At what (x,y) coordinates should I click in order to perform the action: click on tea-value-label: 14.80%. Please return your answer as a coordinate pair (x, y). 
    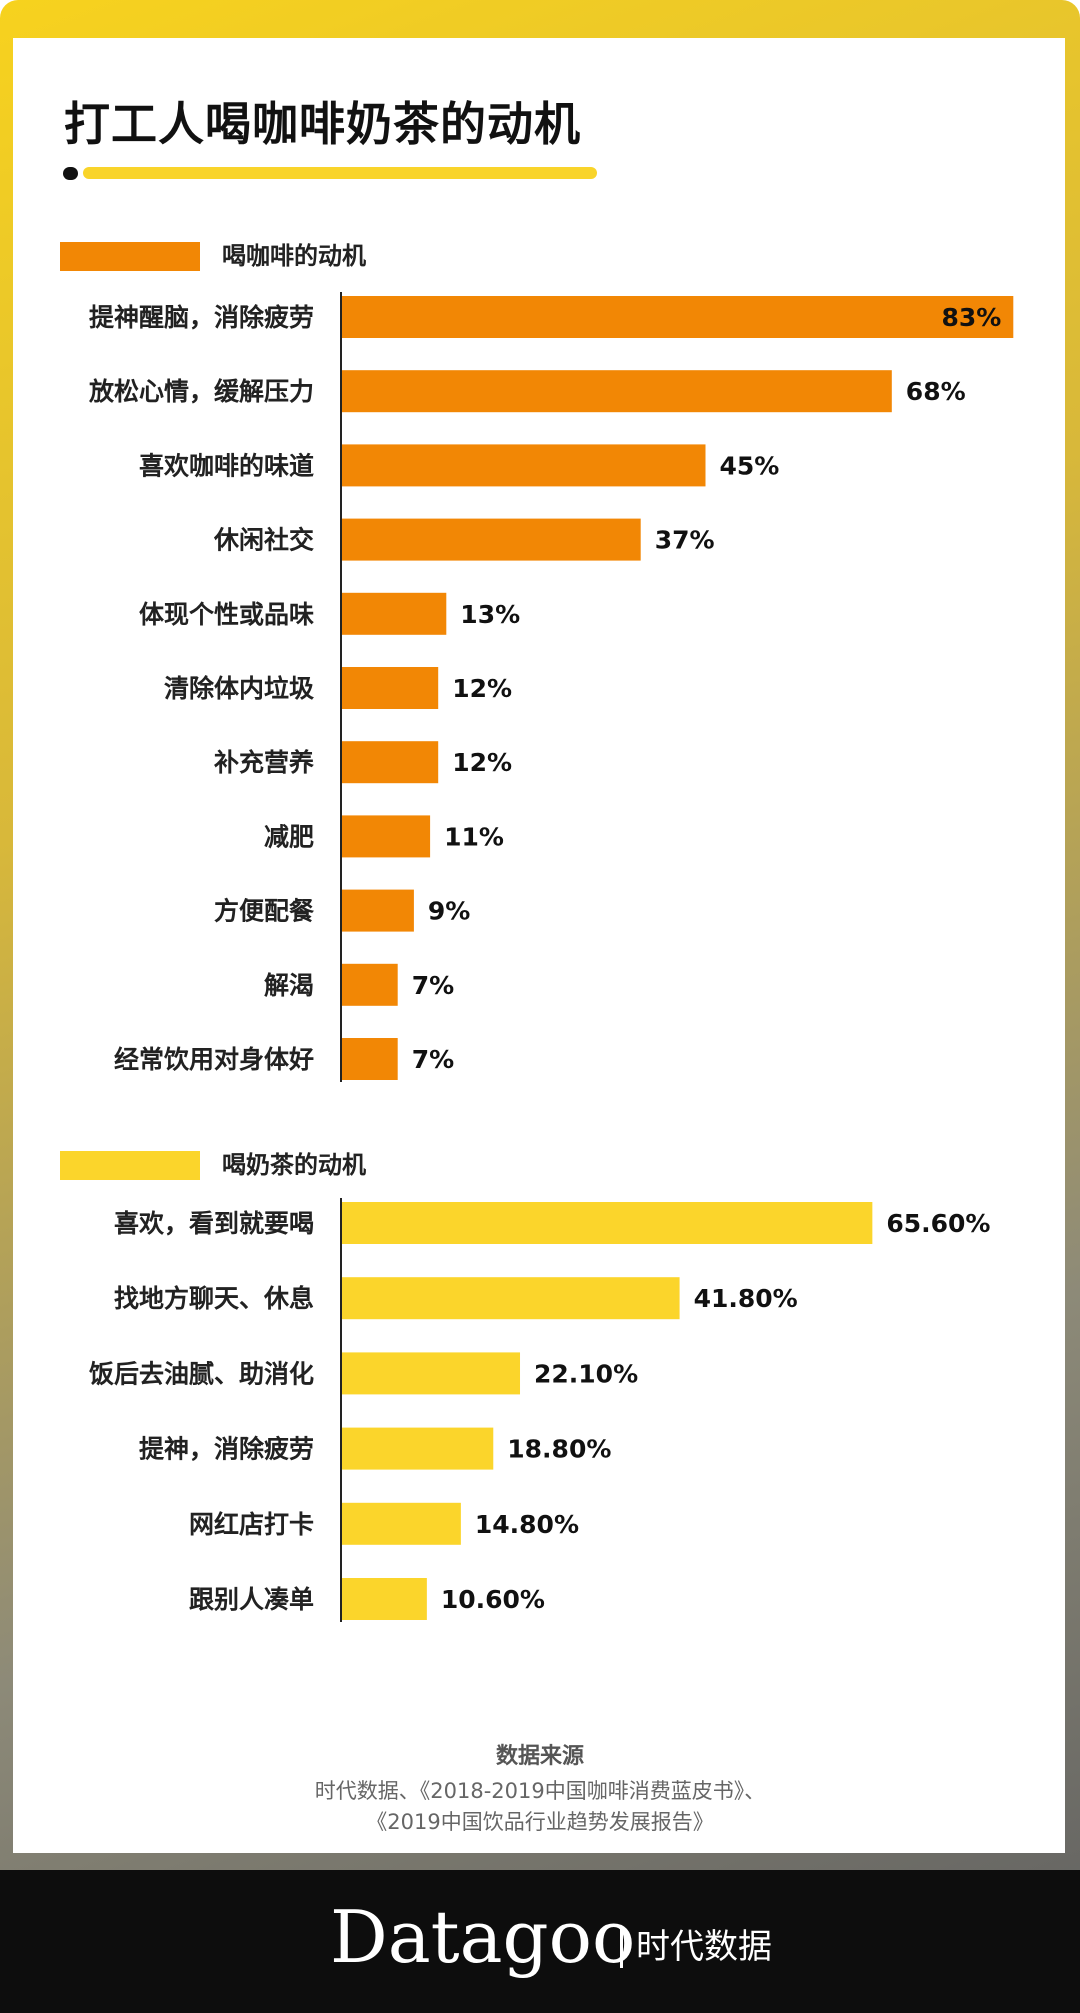
    Looking at the image, I should click on (527, 1524).